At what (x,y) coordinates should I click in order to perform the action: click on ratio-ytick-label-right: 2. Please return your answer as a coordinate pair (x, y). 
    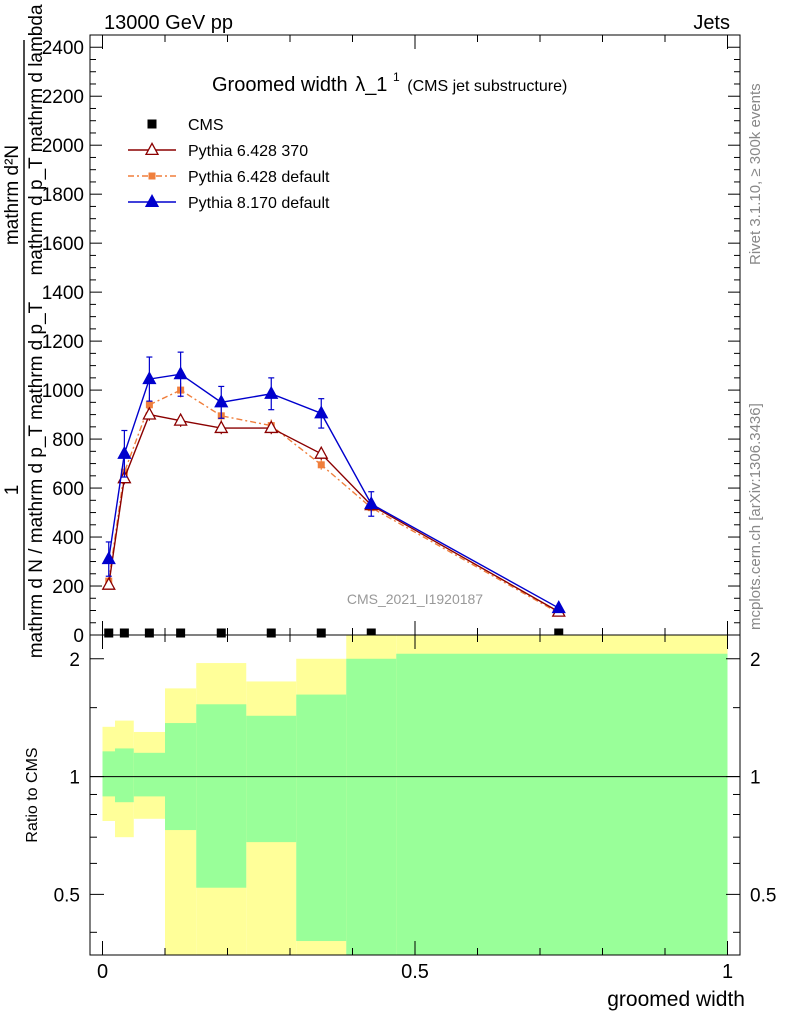
    Looking at the image, I should click on (755, 660).